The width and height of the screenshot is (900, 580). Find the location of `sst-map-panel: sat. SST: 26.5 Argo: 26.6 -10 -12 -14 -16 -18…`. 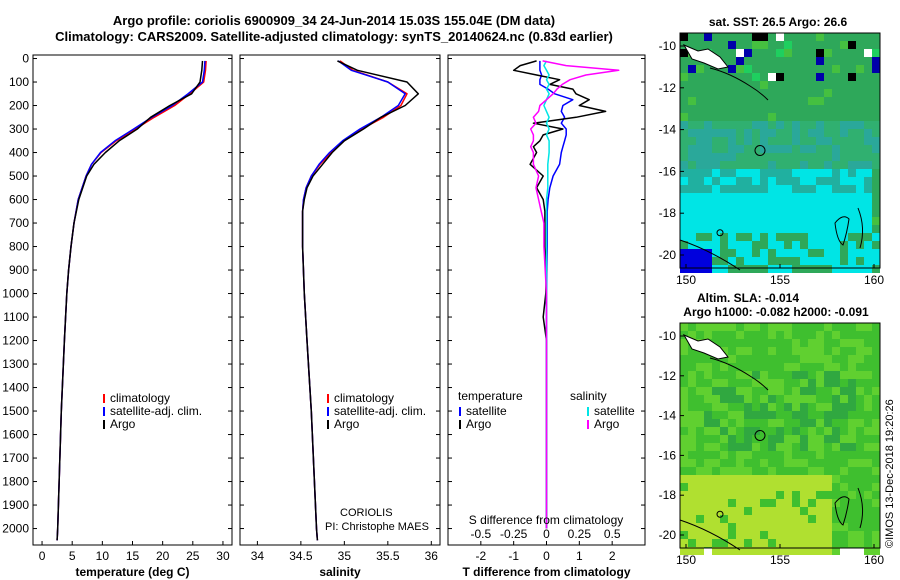

sst-map-panel: sat. SST: 26.5 Argo: 26.6 -10 -12 -14 -16 -18… is located at coordinates (772, 151).